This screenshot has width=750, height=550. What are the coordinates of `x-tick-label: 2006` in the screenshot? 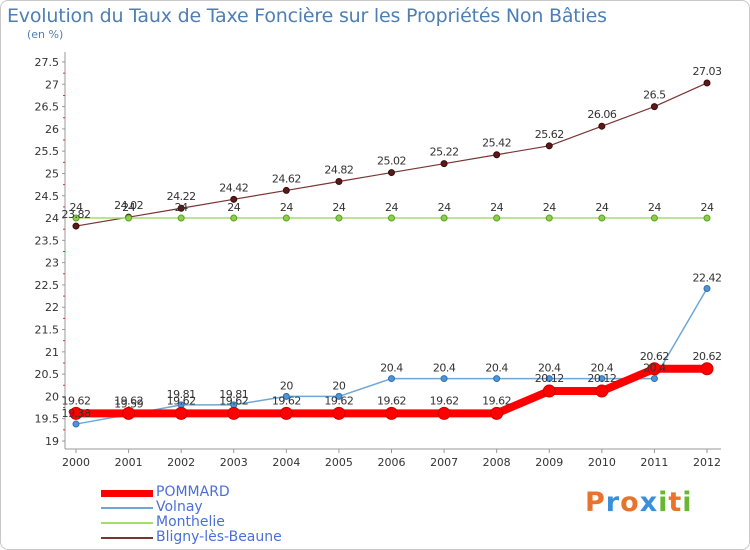 It's located at (392, 462).